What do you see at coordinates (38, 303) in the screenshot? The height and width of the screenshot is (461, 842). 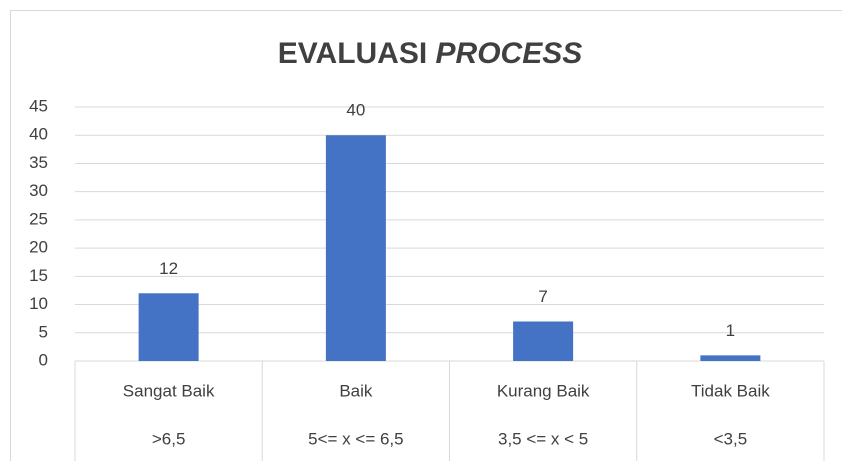 I see `y-tick-label: 10` at bounding box center [38, 303].